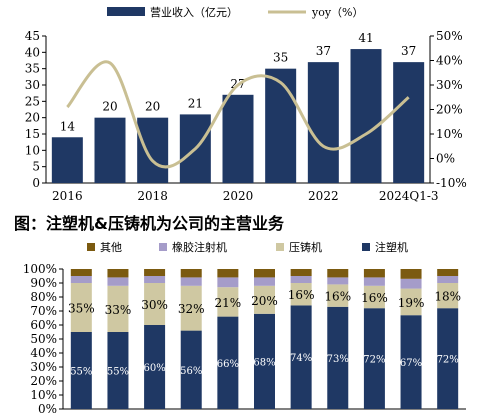 This screenshot has width=481, height=416. I want to click on figure-caption: 图：注塑机&压铸机为公司的主营业务, so click(149, 223).